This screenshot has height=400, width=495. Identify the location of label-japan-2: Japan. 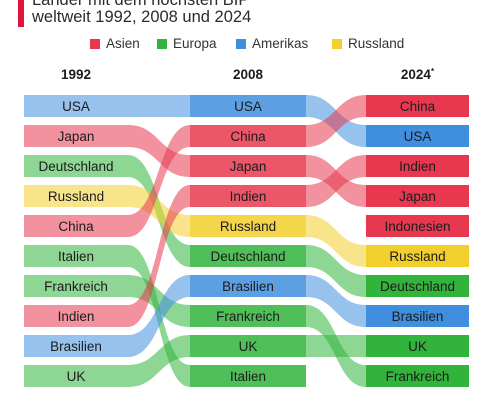
(417, 196).